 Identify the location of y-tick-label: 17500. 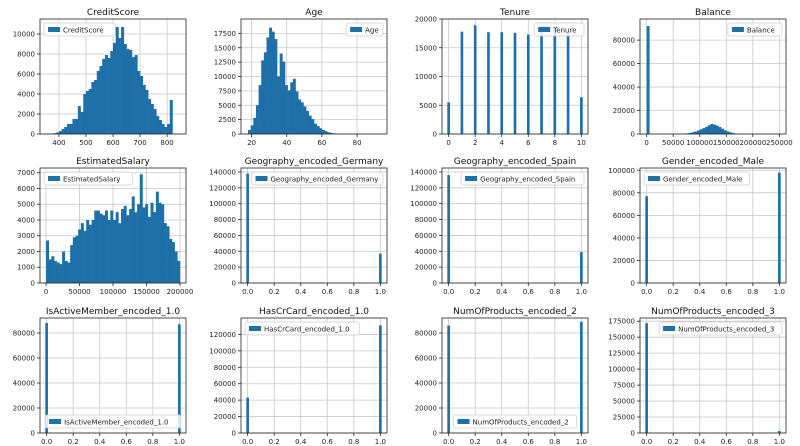
(225, 34).